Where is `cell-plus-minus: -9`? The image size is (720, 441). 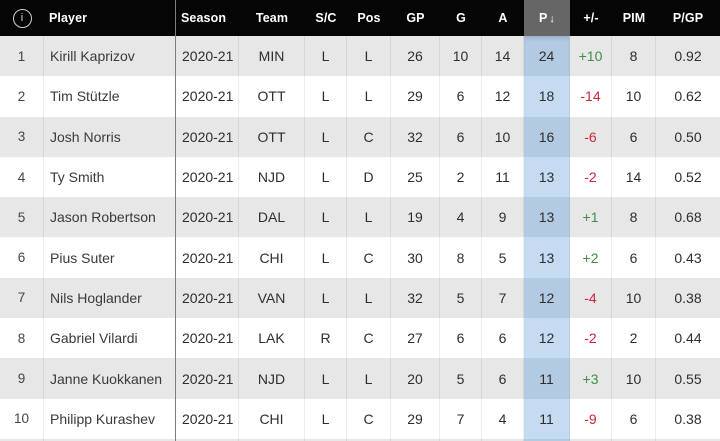 cell-plus-minus: -9 is located at coordinates (591, 418).